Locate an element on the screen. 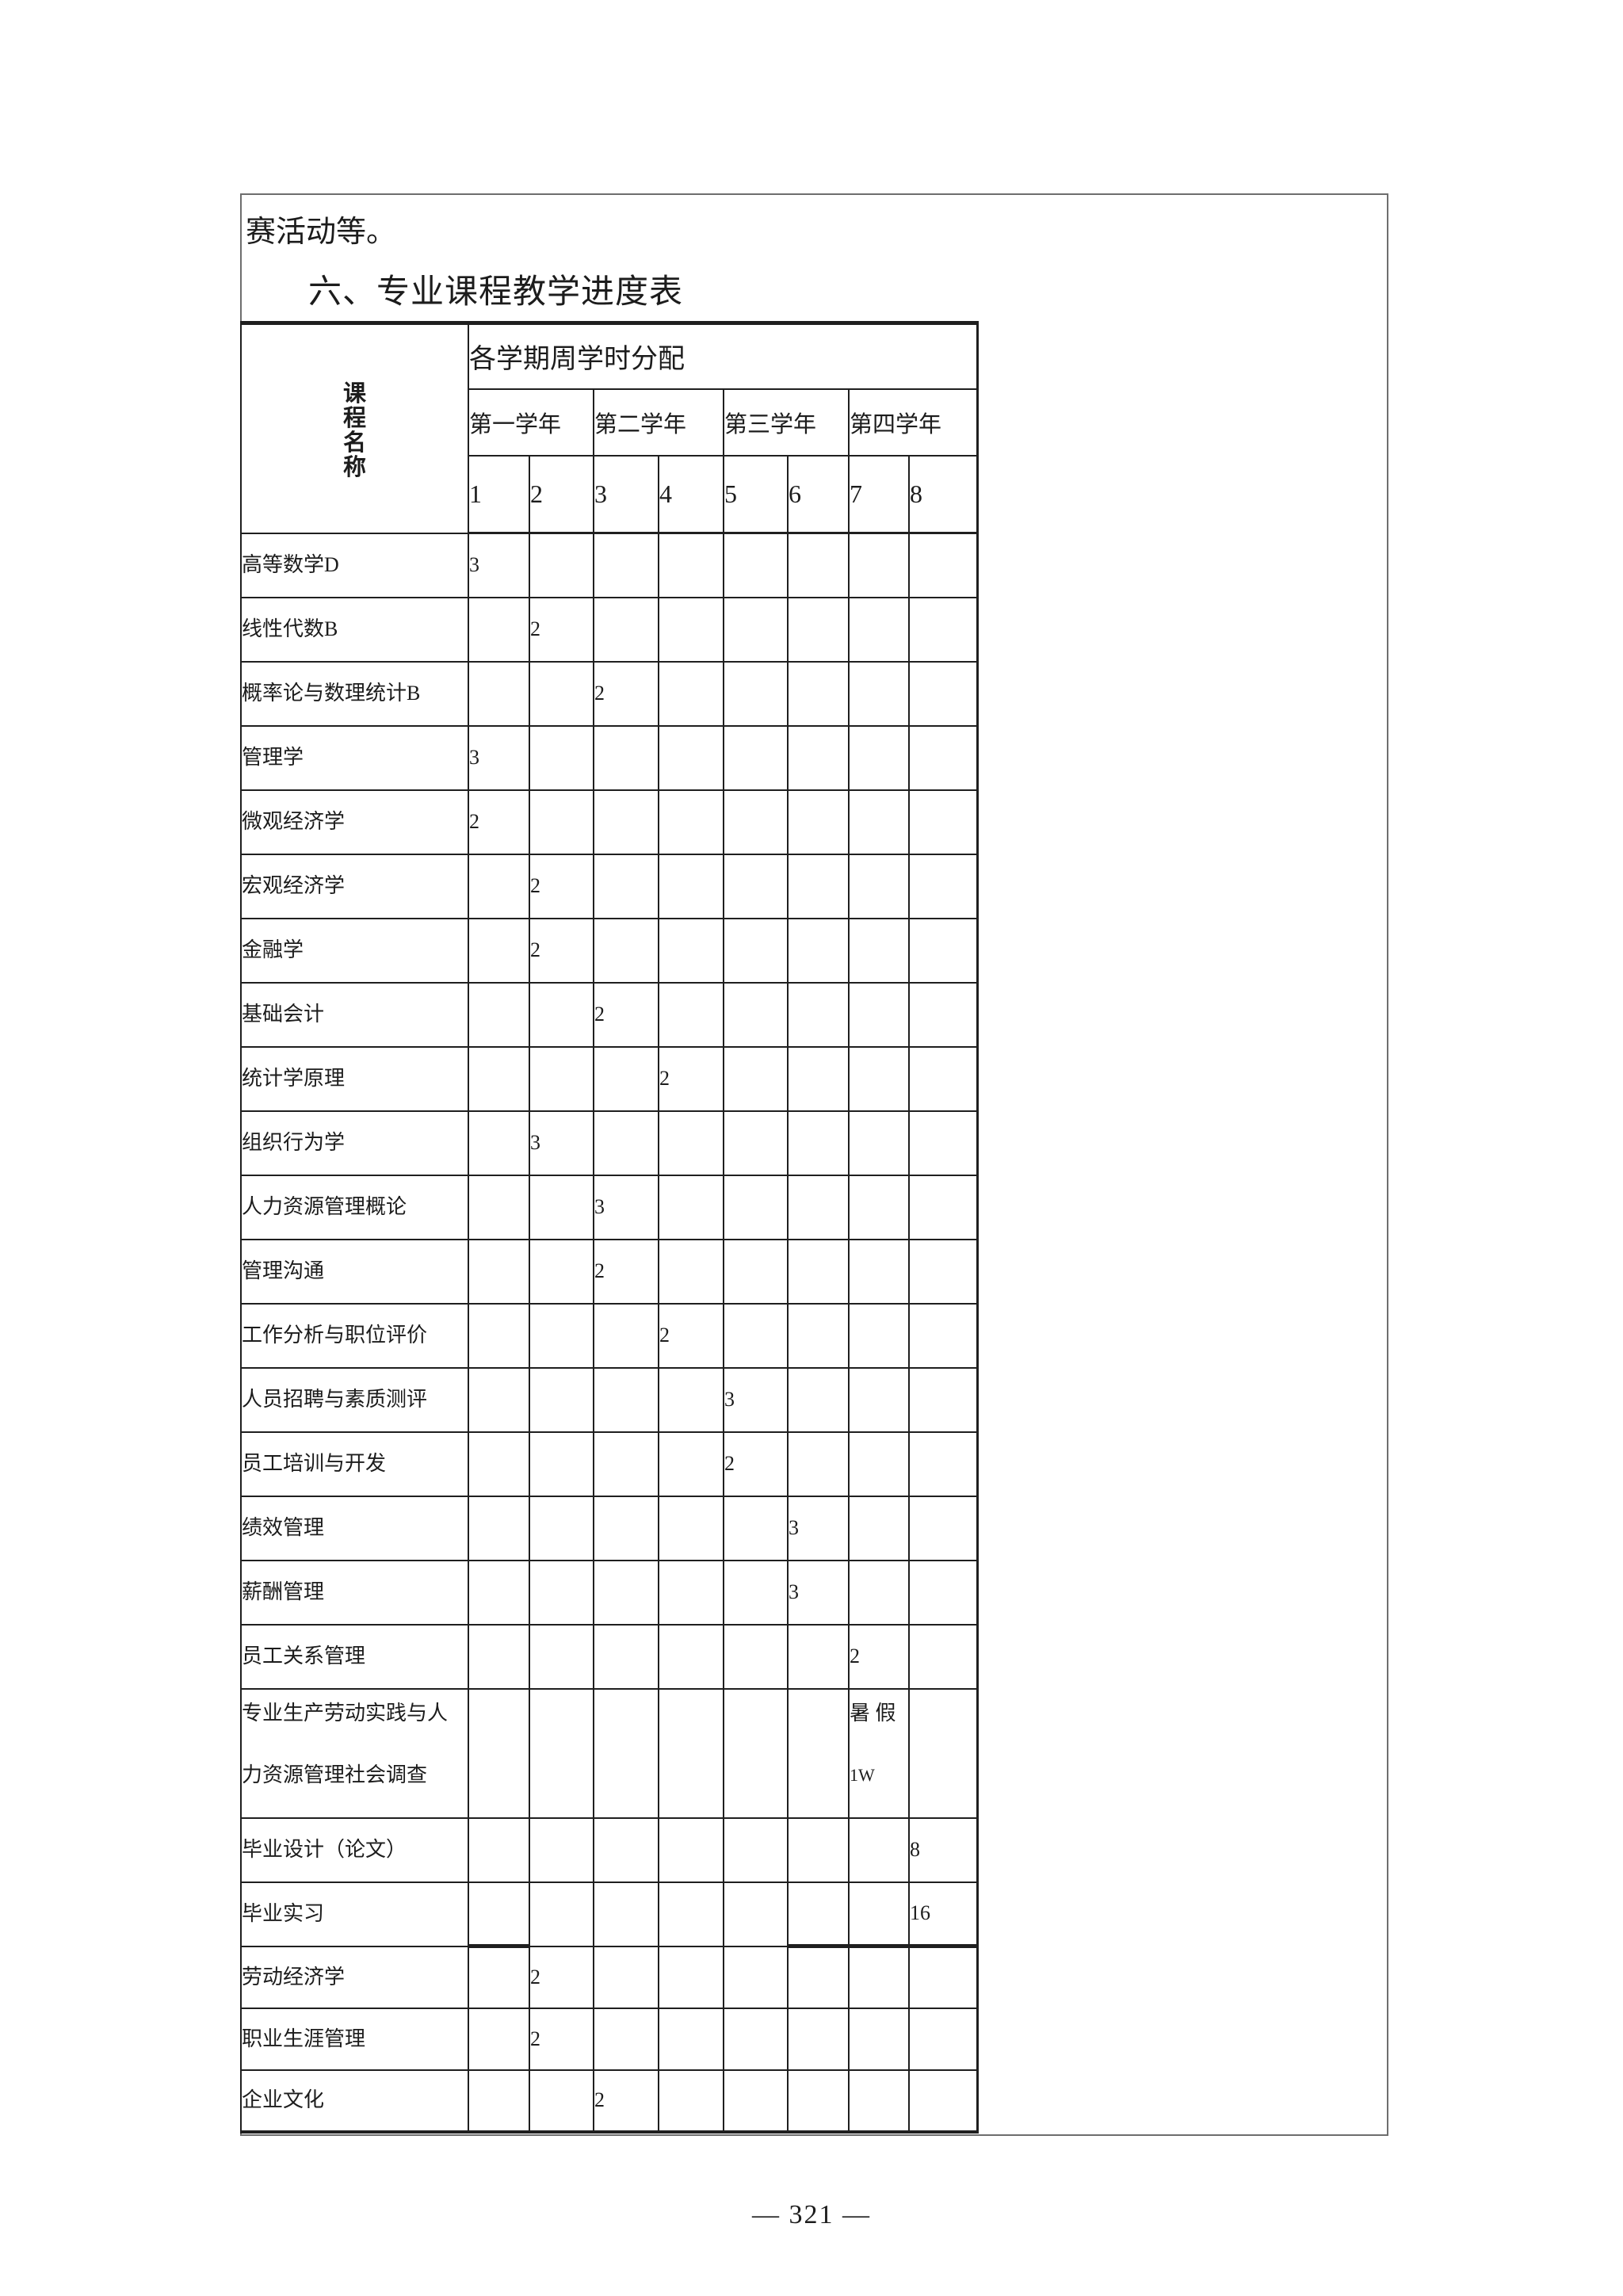  header-row-semesters: 1 2 3 4 5 6 7 8 is located at coordinates (609, 494).